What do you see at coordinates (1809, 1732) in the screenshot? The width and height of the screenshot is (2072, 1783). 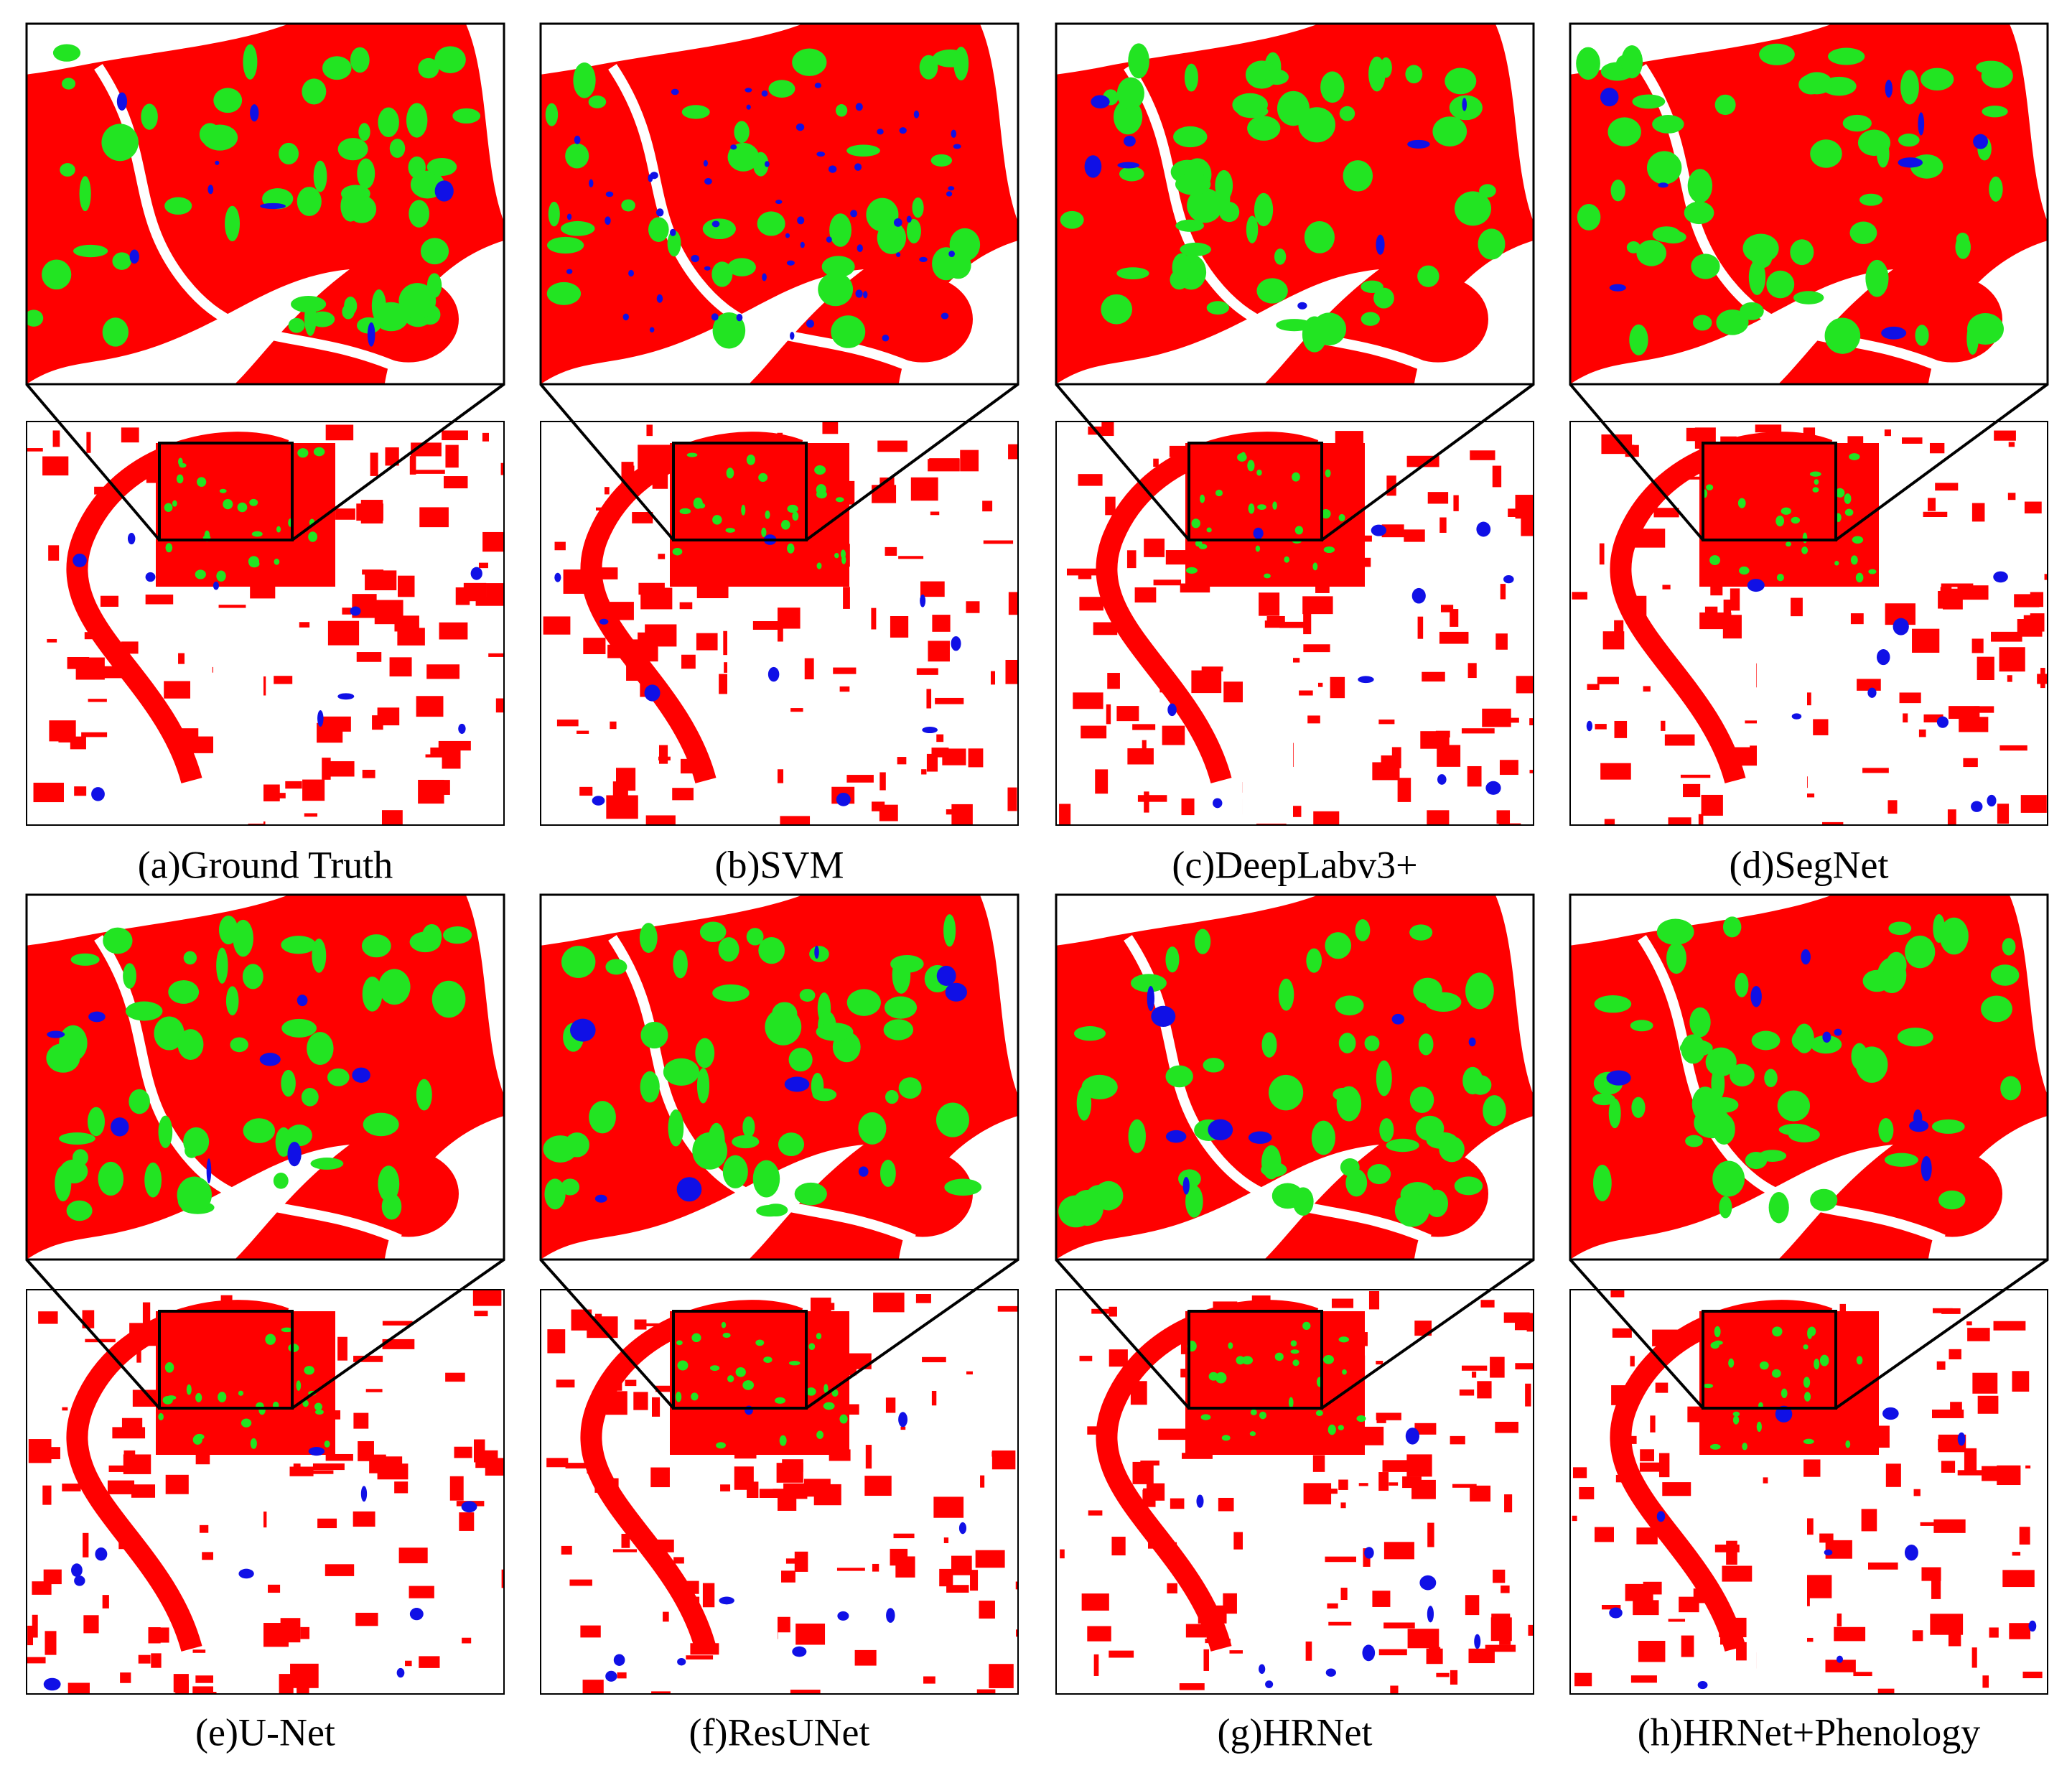 I see `caption: (h)HRNet+Phenology` at bounding box center [1809, 1732].